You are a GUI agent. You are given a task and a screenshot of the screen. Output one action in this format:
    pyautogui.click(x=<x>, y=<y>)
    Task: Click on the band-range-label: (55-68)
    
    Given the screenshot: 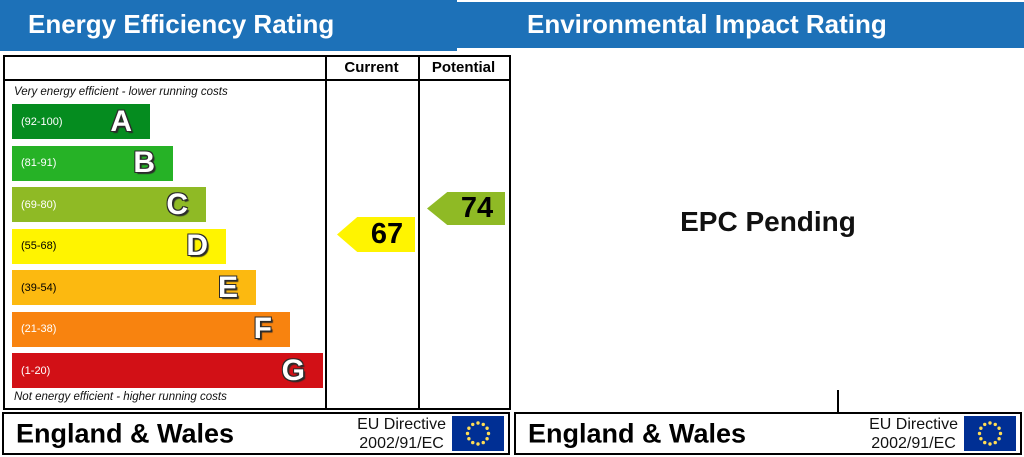 What is the action you would take?
    pyautogui.click(x=39, y=246)
    